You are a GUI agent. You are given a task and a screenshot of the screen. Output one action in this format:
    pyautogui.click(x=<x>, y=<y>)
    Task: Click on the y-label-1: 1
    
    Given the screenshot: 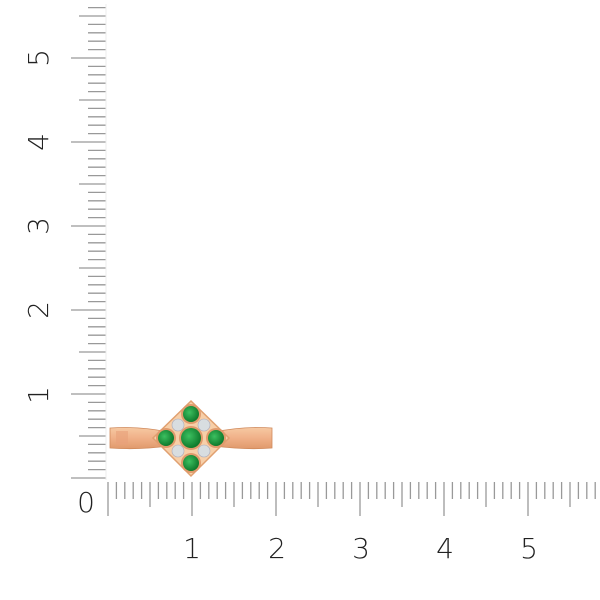 What is the action you would take?
    pyautogui.click(x=38, y=395)
    